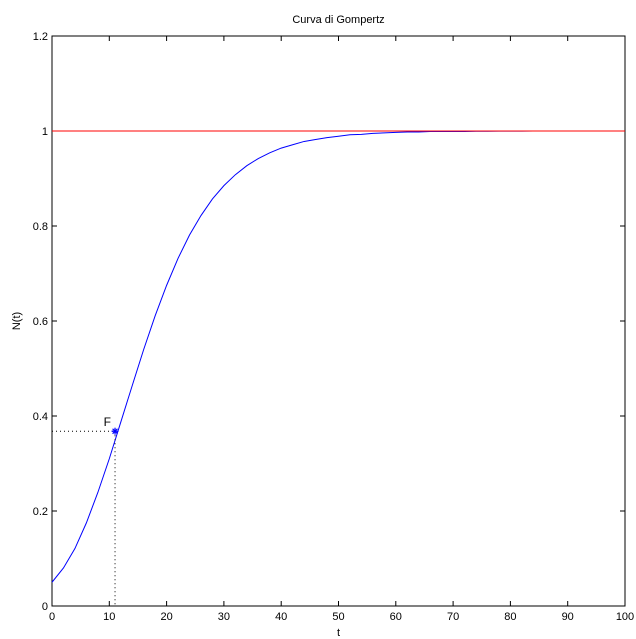 This screenshot has height=639, width=636. Describe the element at coordinates (568, 617) in the screenshot. I see `x-tick-label: 90` at that location.